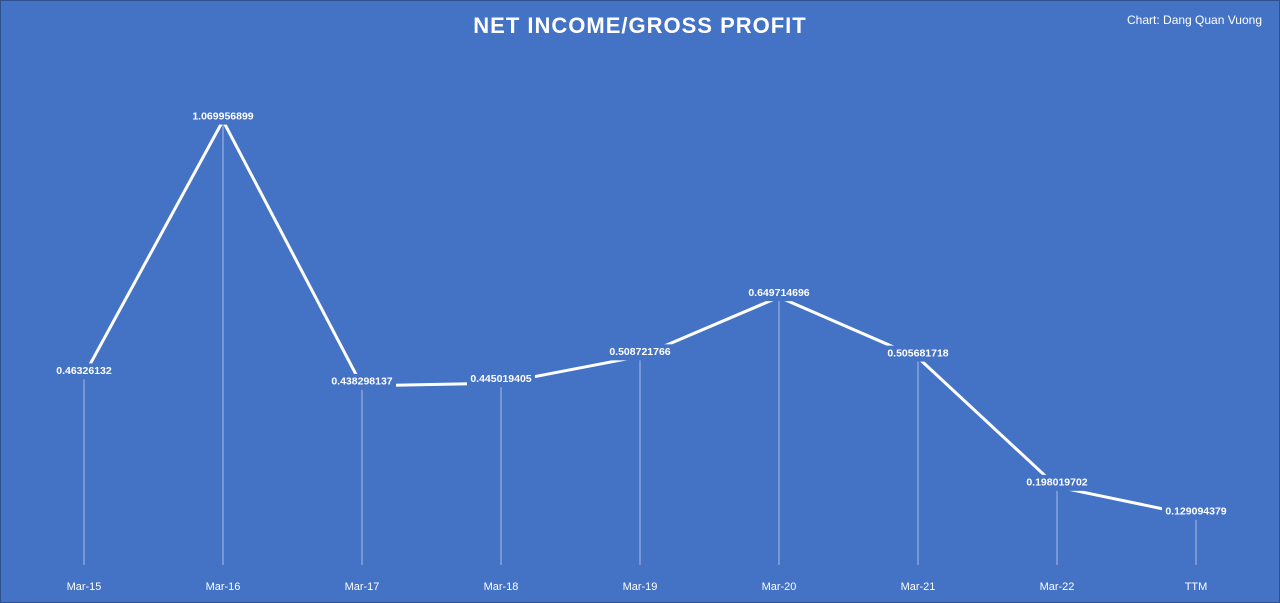 Image resolution: width=1280 pixels, height=603 pixels. I want to click on data-label: 0.129094379, so click(1195, 512).